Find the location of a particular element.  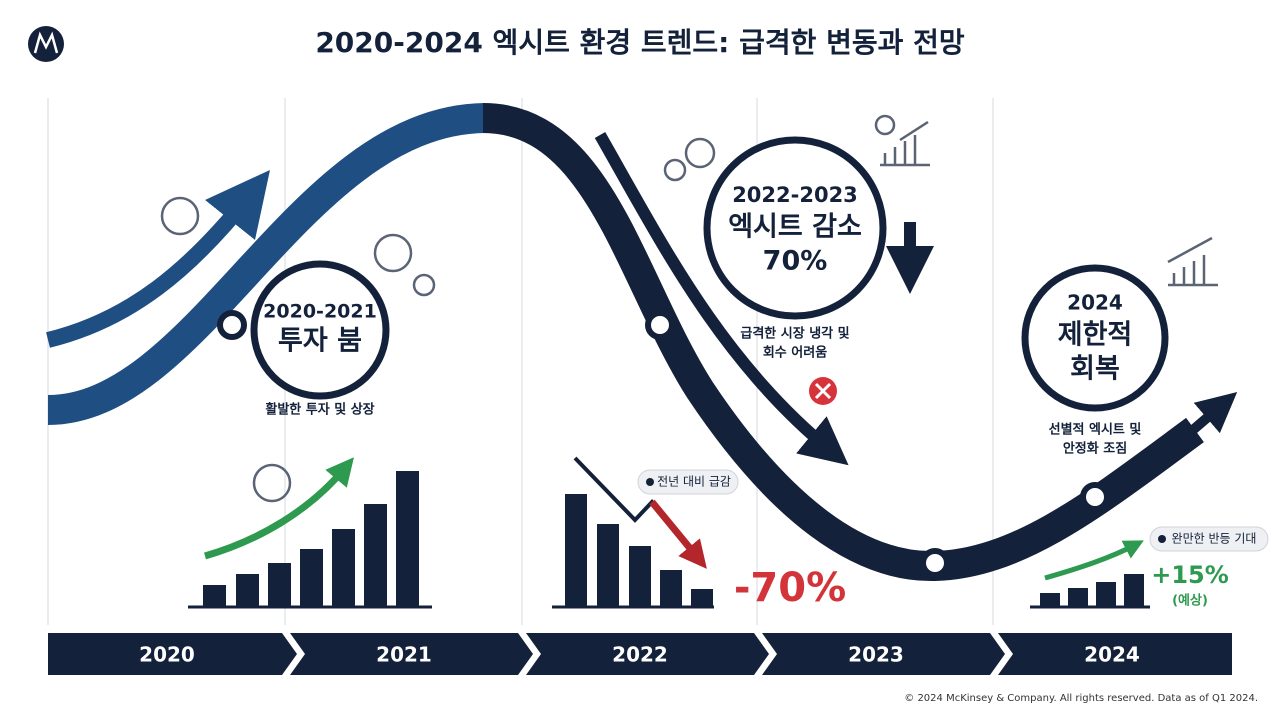

phase-caption: 선별적 엑시트 및 is located at coordinates (1095, 430).